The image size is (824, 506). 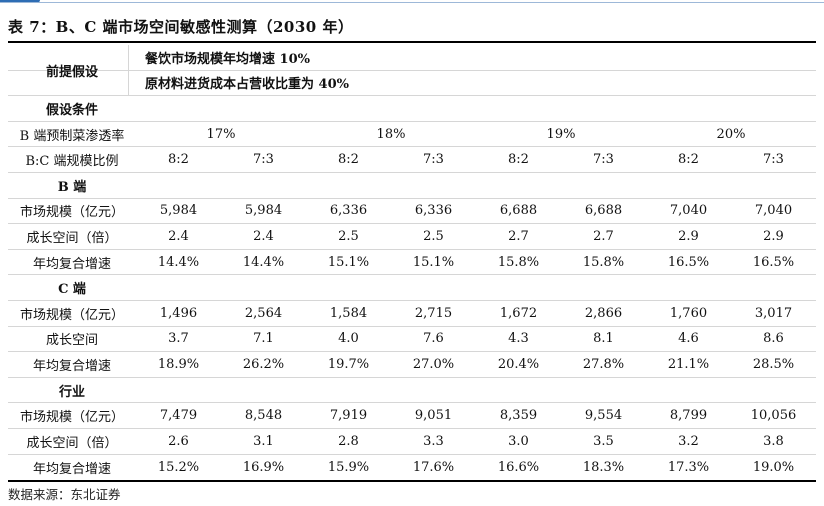 I want to click on table-cell: 16.6%, so click(x=518, y=467).